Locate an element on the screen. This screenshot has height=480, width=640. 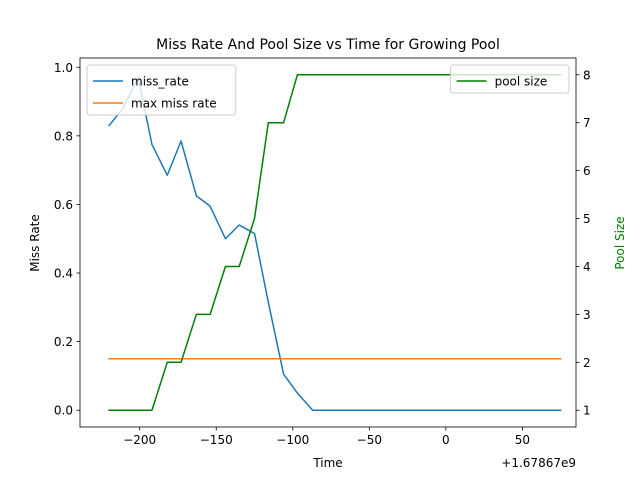
legend-left-label-0: miss_rate is located at coordinates (160, 82).